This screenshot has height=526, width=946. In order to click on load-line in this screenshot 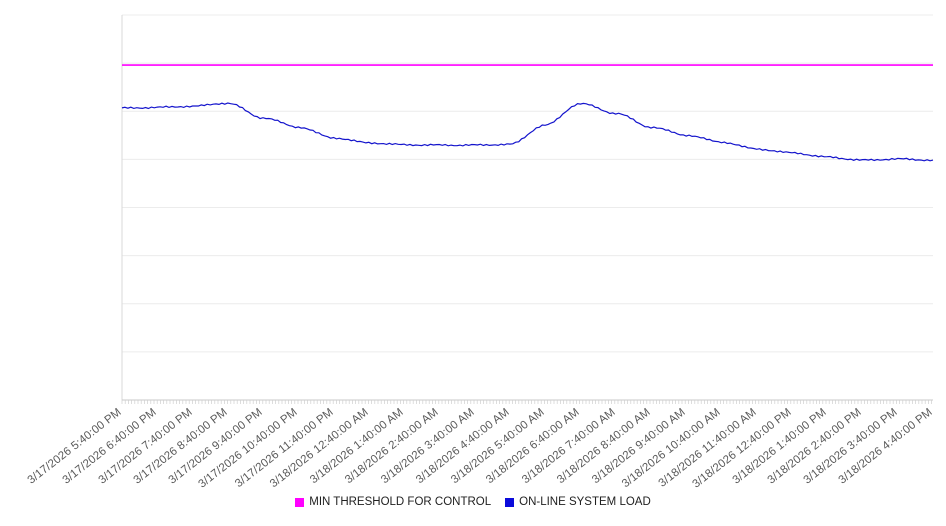, I will do `click(527, 132)`.